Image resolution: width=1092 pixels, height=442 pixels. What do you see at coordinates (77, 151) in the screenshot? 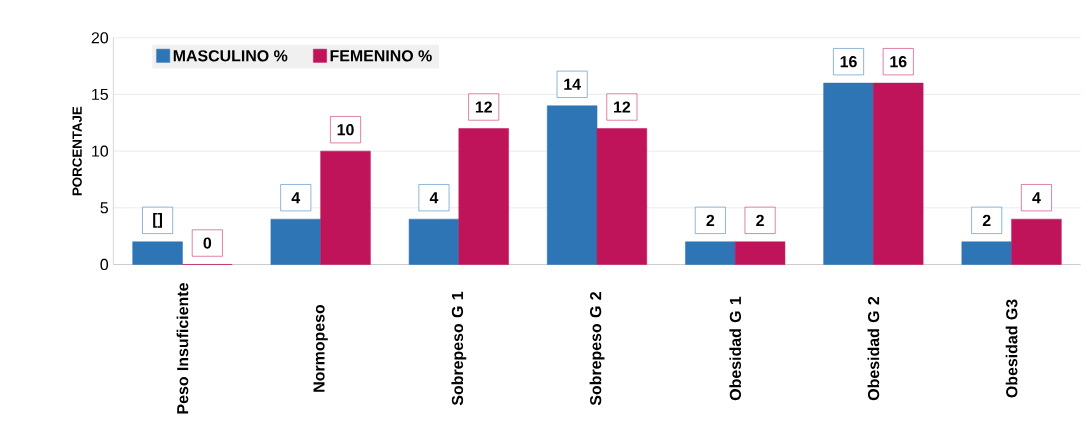
I see `y-axis-title: PORCENTAJE` at bounding box center [77, 151].